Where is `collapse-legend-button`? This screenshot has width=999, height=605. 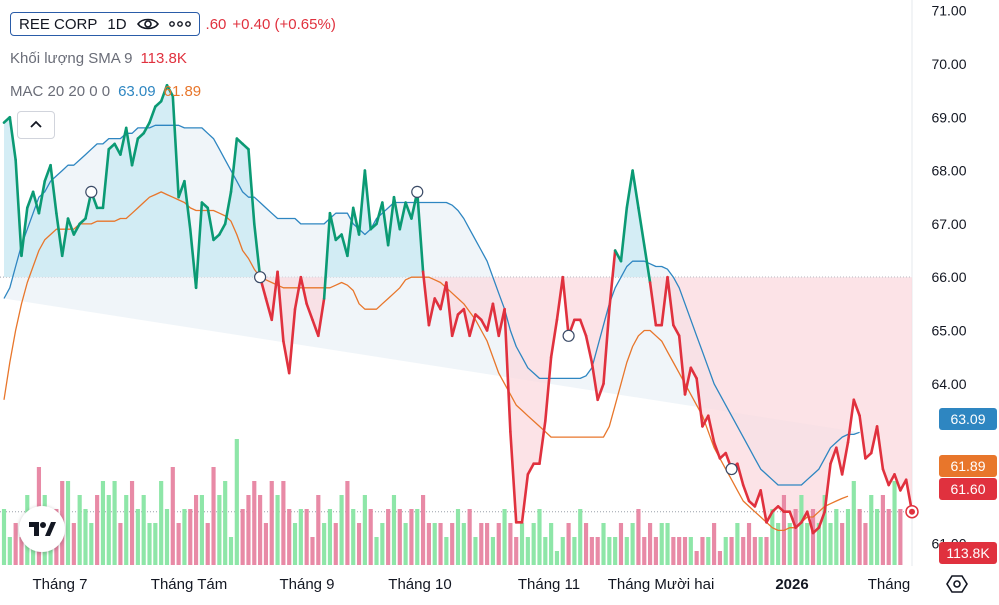
collapse-legend-button is located at coordinates (36, 125).